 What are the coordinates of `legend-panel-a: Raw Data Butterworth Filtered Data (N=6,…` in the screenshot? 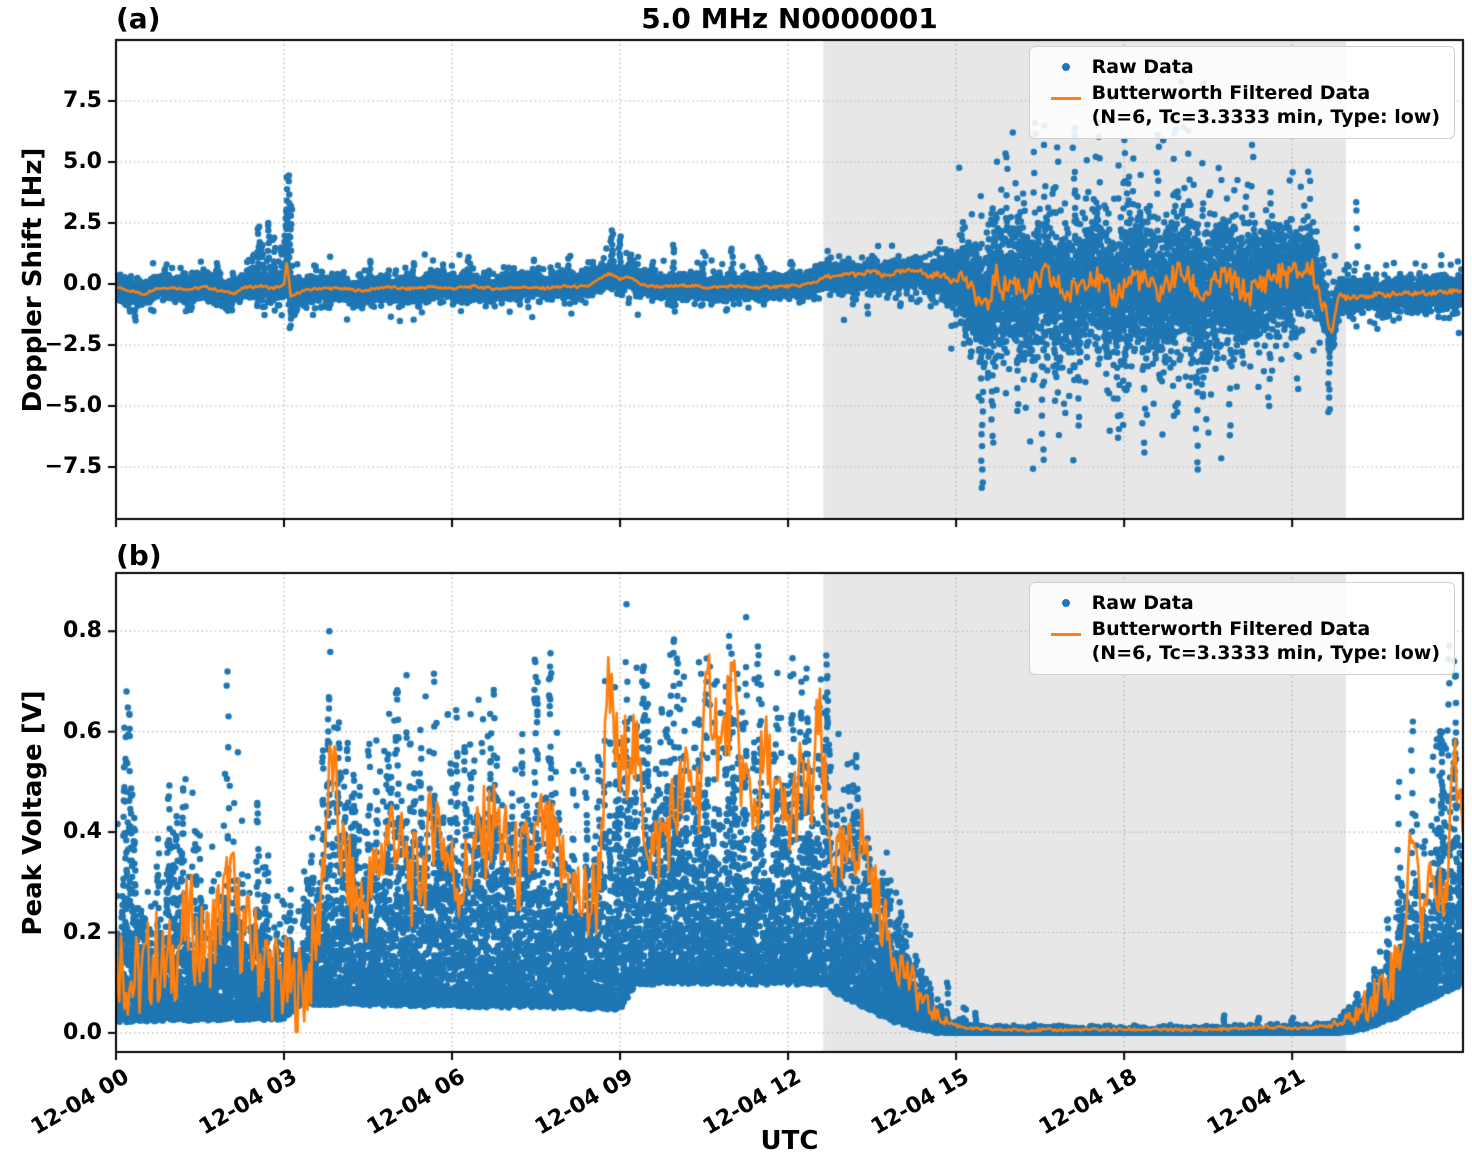 It's located at (1241, 92).